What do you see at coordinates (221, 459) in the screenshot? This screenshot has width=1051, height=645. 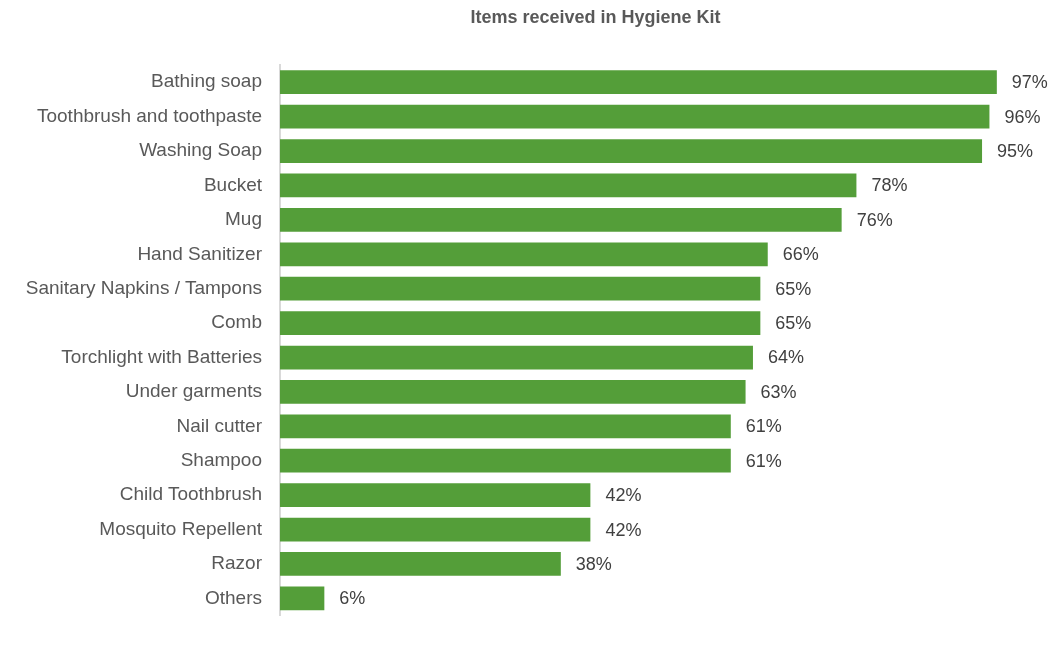 I see `y-tick-label: Shampoo` at bounding box center [221, 459].